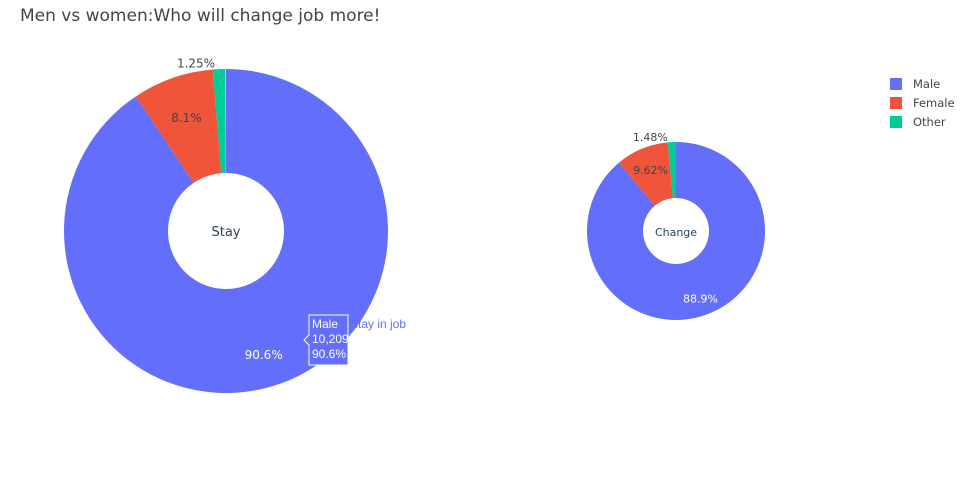 The width and height of the screenshot is (960, 480). Describe the element at coordinates (325, 324) in the screenshot. I see `hover-tooltip-line: Male` at that location.